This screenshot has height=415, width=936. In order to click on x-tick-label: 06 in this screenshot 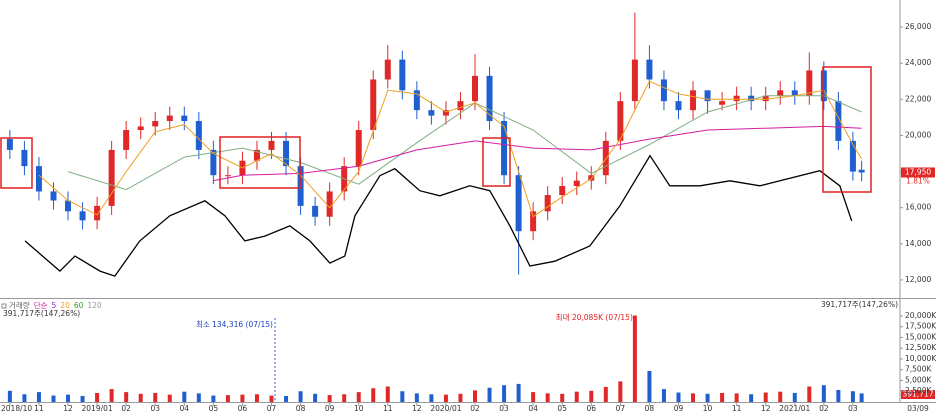, I will do `click(592, 408)`.